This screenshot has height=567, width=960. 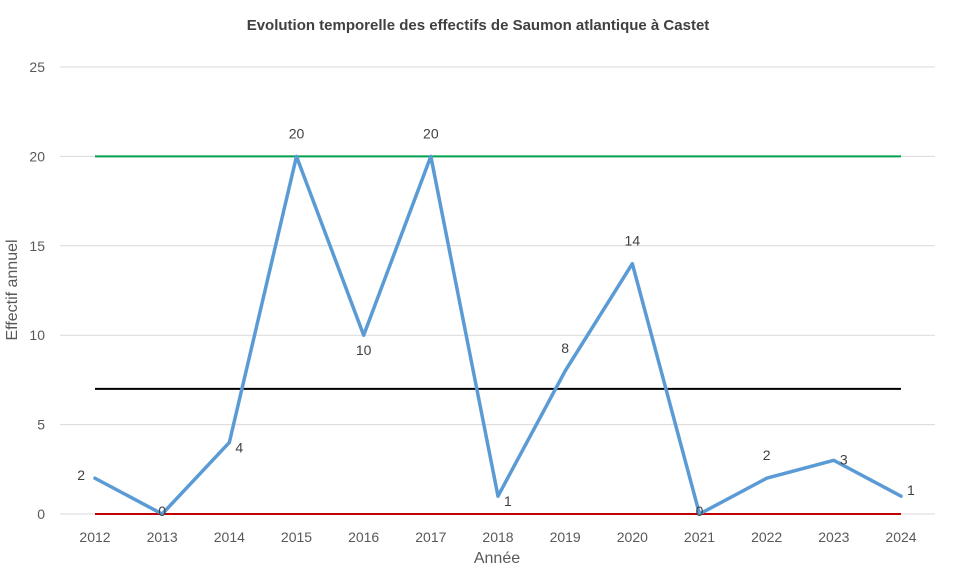 What do you see at coordinates (497, 558) in the screenshot?
I see `x-axis-label: Année` at bounding box center [497, 558].